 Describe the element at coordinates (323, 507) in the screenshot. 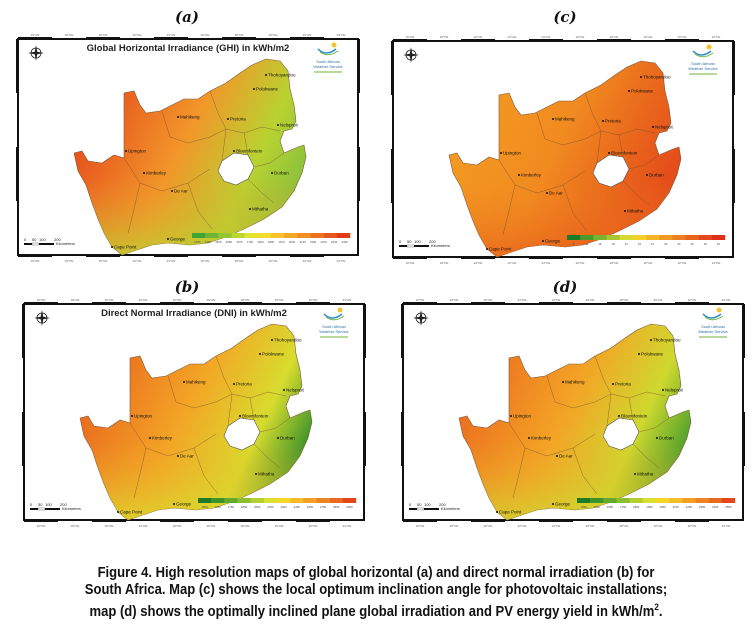

I see `legend-tick-label: 2750` at that location.